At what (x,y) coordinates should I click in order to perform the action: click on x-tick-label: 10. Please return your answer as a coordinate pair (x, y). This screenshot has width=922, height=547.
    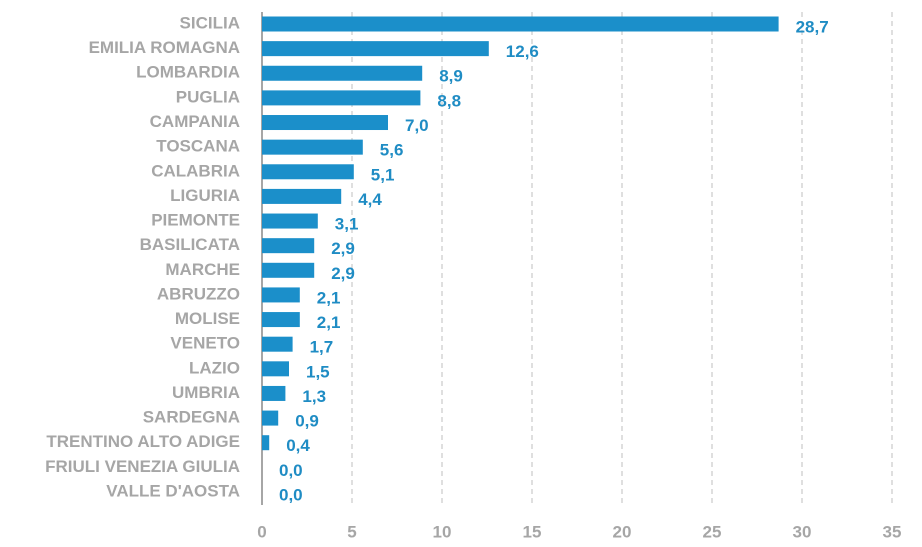
    Looking at the image, I should click on (442, 531).